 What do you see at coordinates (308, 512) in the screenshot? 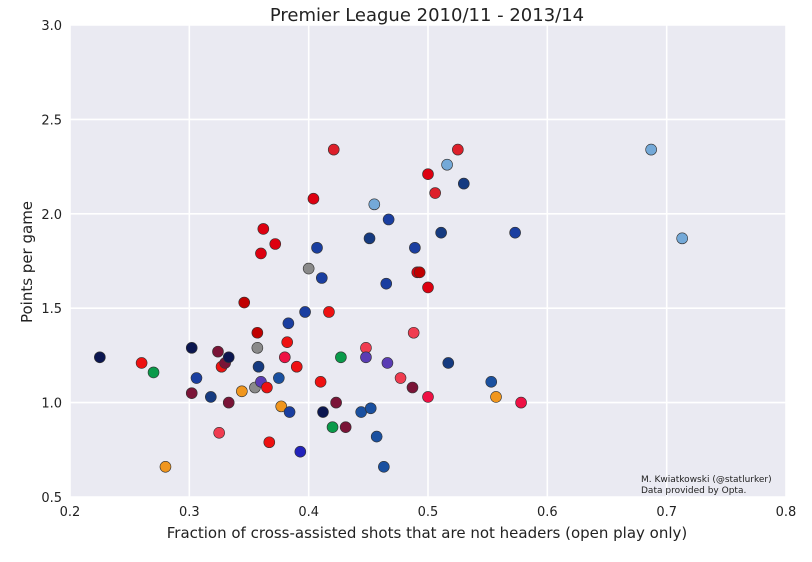
I see `x-tick-label: 0.4` at bounding box center [308, 512].